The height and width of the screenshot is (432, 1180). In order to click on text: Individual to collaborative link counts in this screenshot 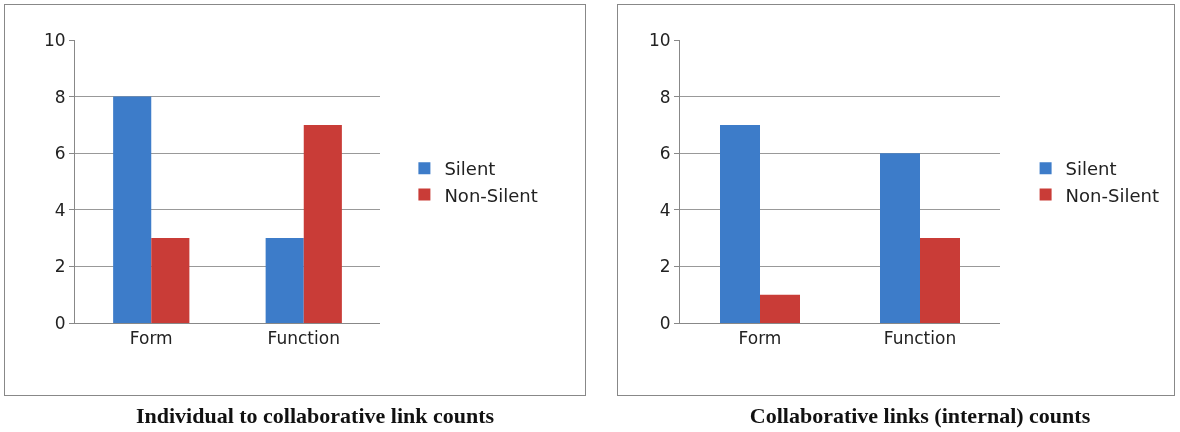, I will do `click(315, 416)`.